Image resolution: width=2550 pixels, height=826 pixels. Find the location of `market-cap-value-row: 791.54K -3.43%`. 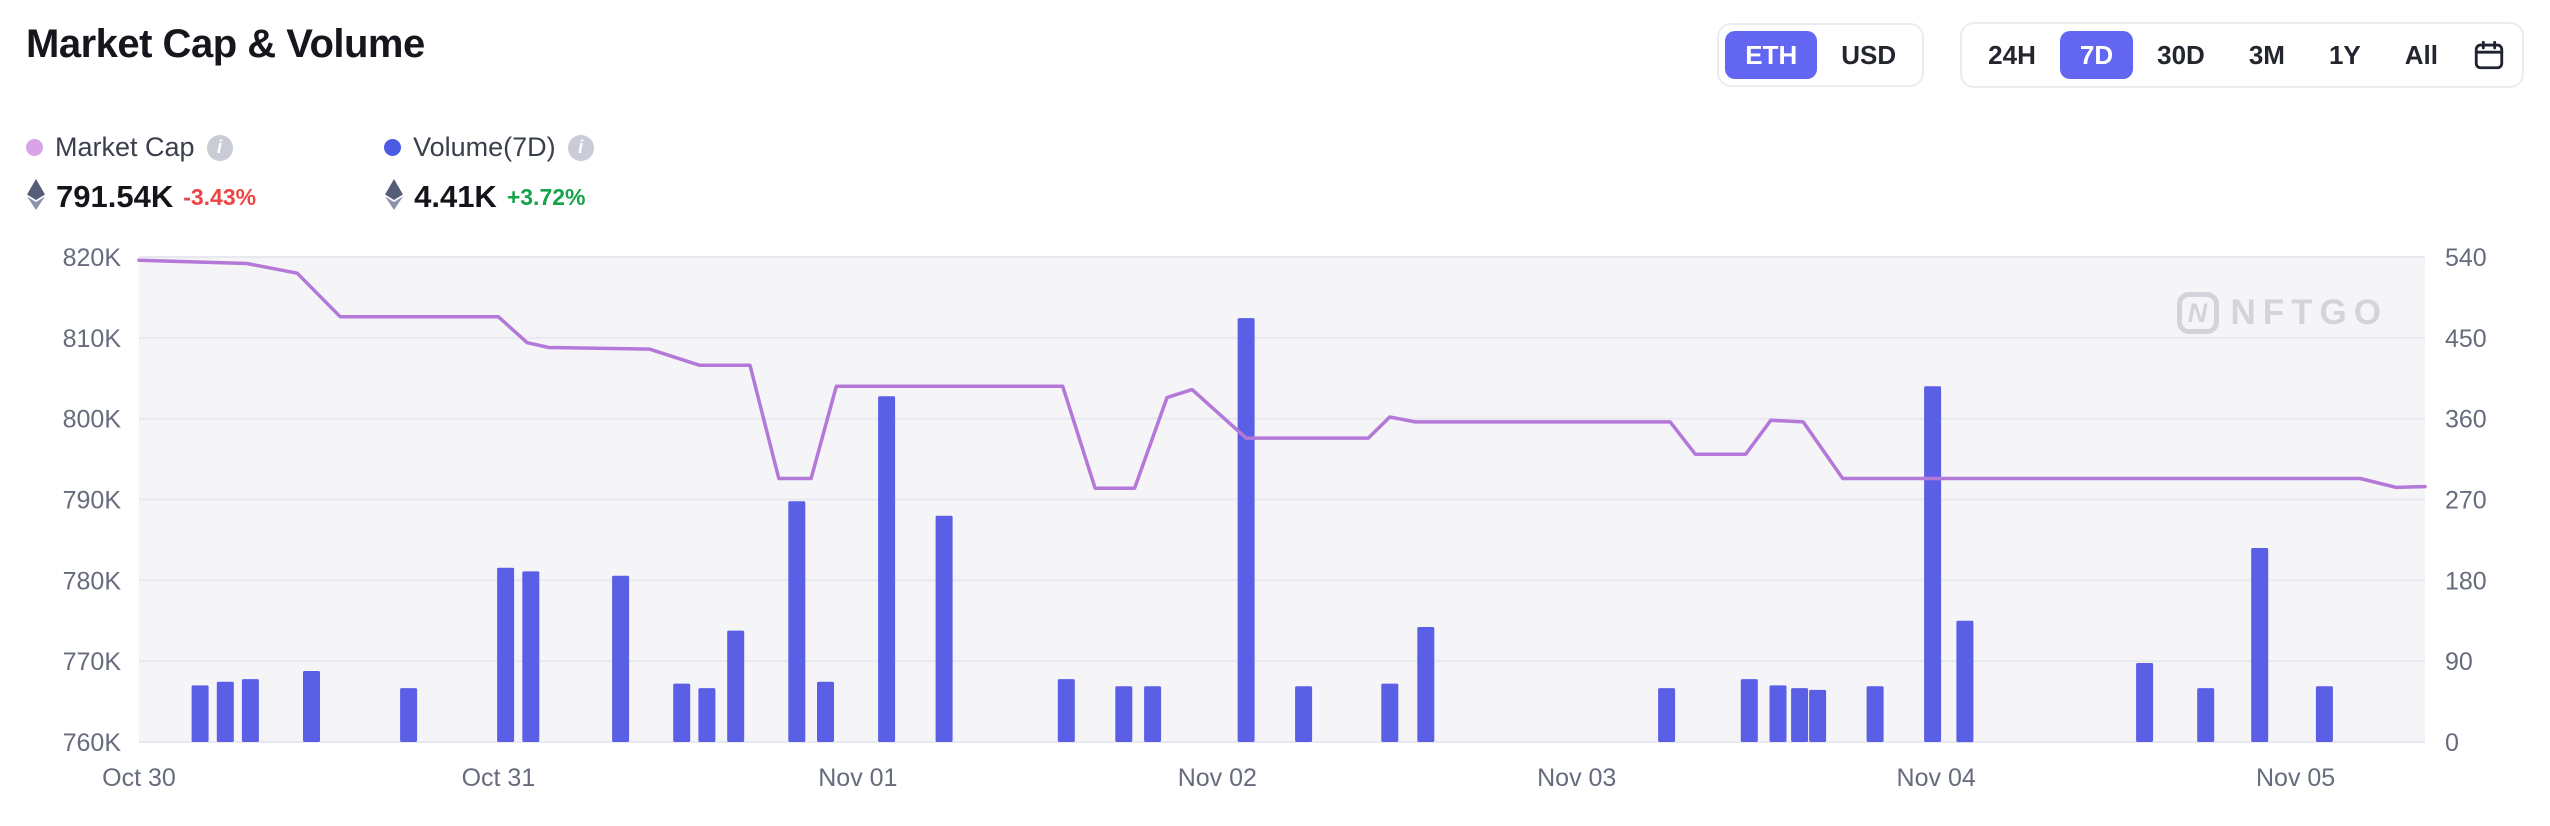

market-cap-value-row: 791.54K -3.43% is located at coordinates (141, 197).